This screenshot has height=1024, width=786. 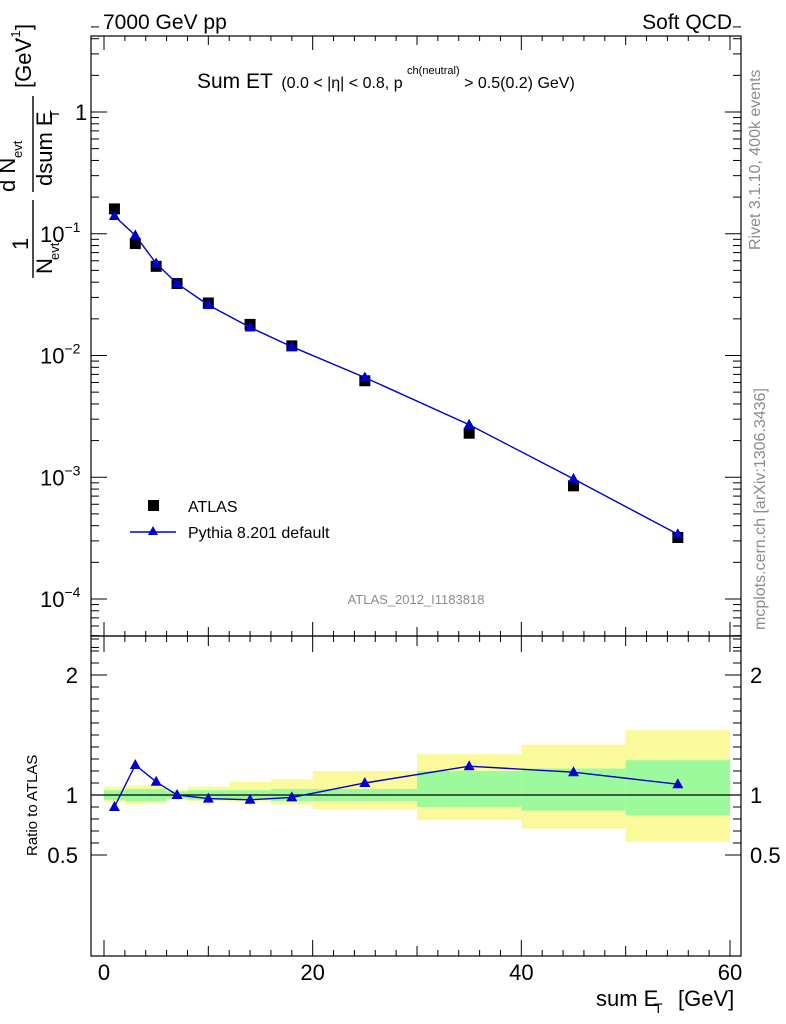 What do you see at coordinates (153, 530) in the screenshot?
I see `legend-mc-marker` at bounding box center [153, 530].